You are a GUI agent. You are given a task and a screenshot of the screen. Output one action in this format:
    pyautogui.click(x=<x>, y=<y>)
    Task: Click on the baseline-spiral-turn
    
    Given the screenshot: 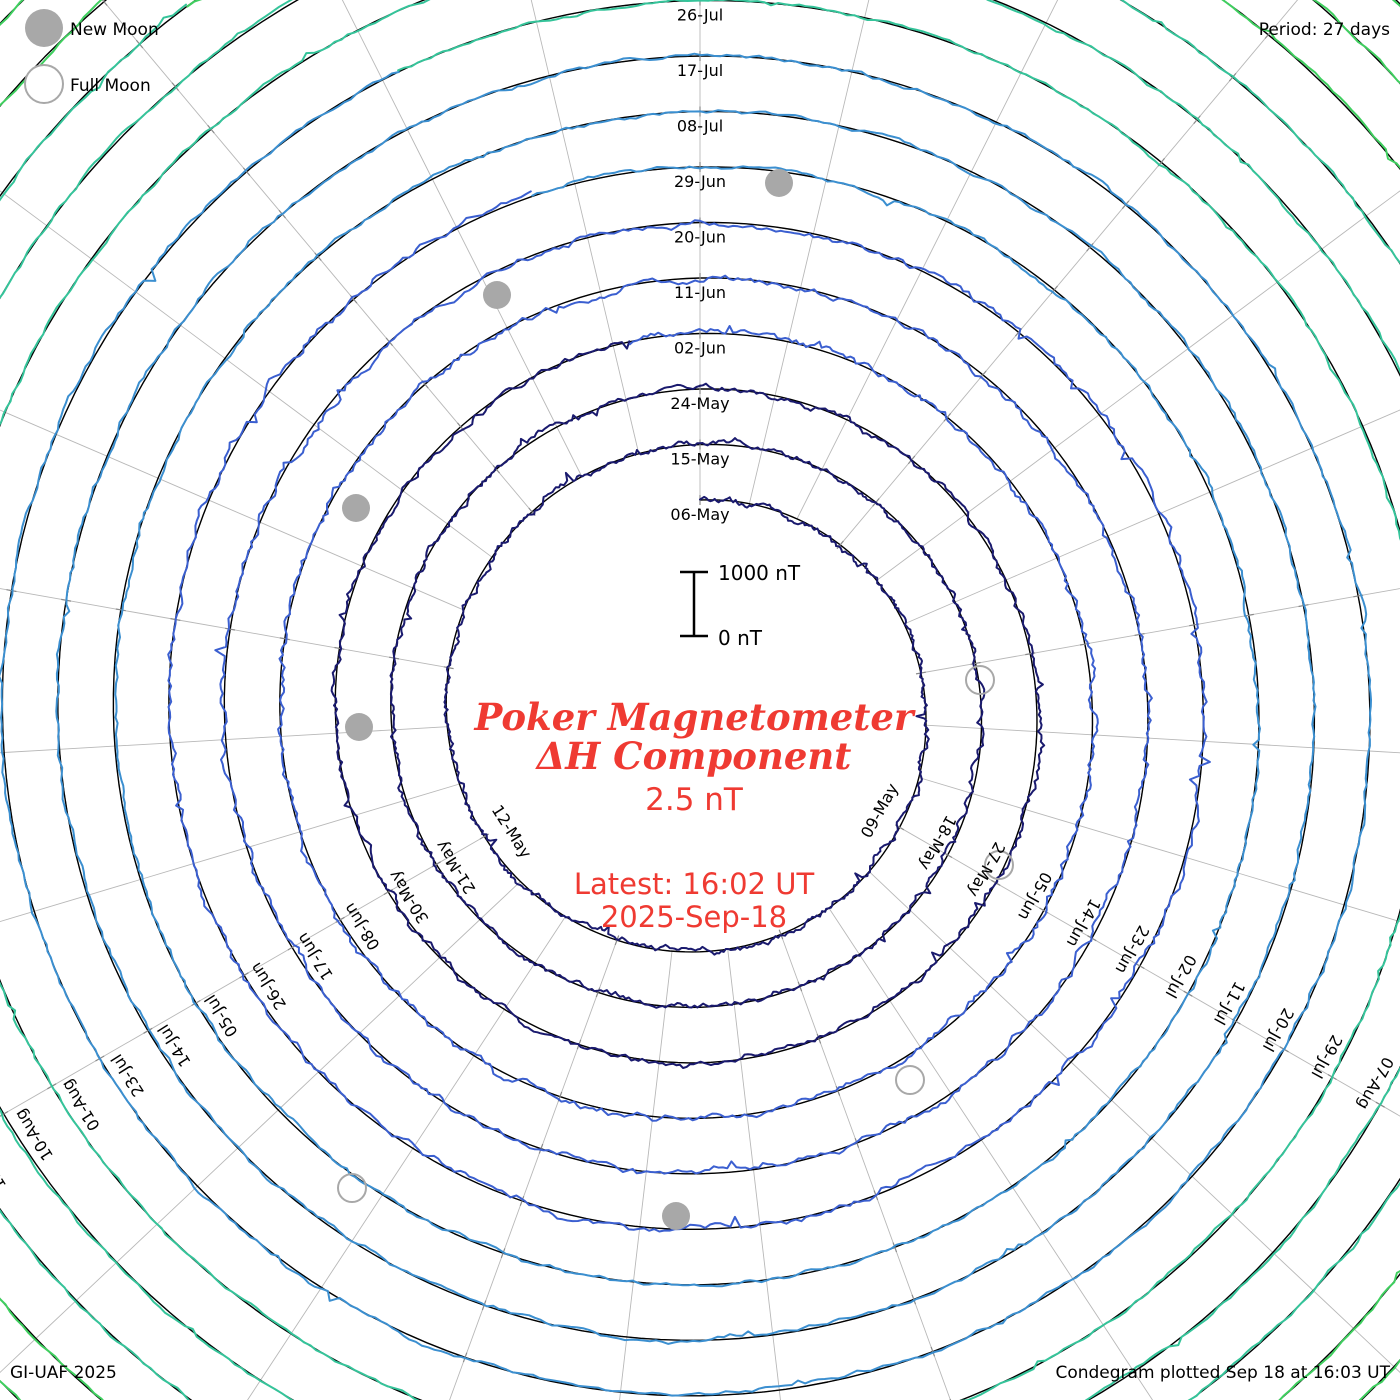 What is the action you would take?
    pyautogui.click(x=686, y=698)
    